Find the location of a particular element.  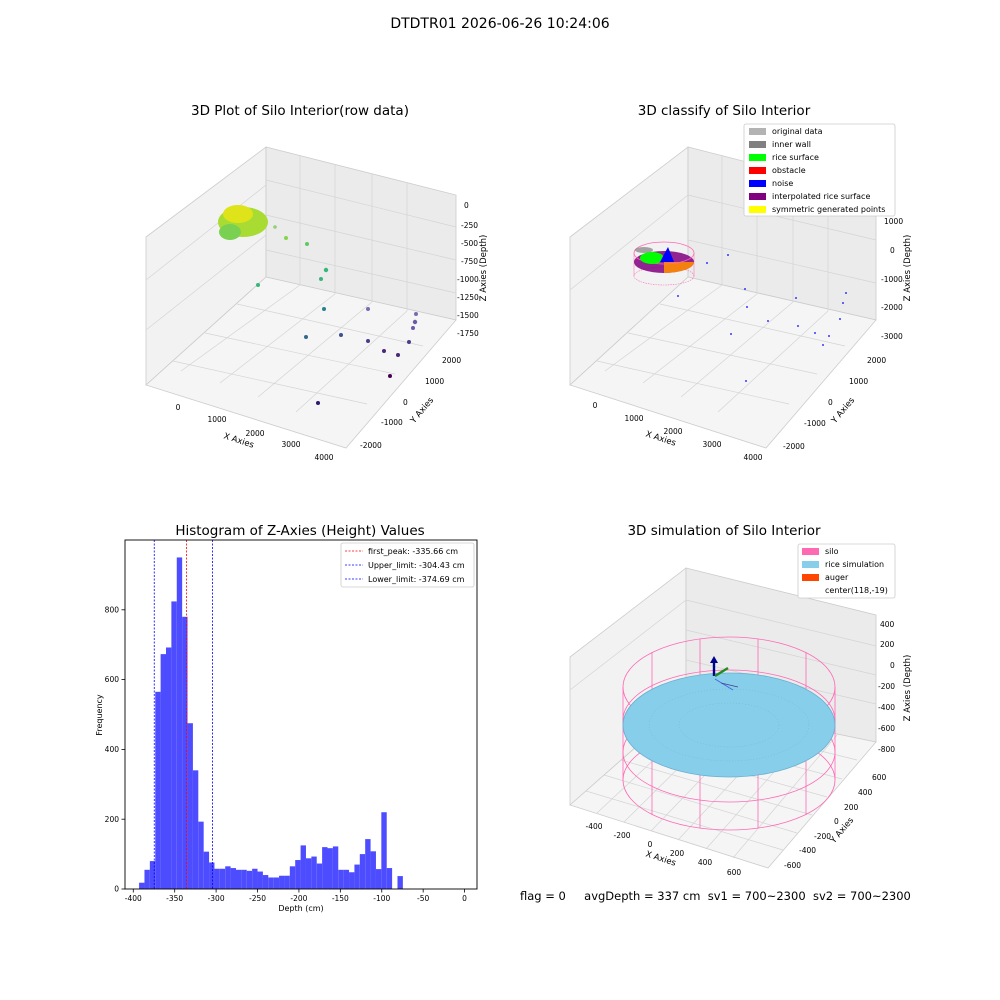

status-sv1: sv1 = 700~2300 is located at coordinates (756, 896).